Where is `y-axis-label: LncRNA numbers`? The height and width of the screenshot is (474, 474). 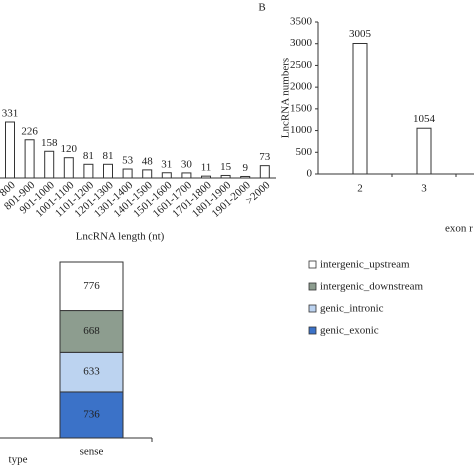 y-axis-label: LncRNA numbers is located at coordinates (286, 98).